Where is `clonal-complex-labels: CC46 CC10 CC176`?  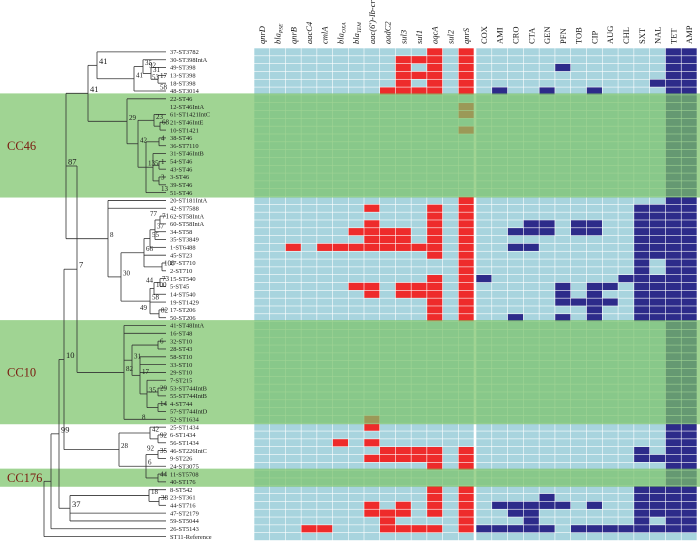 clonal-complex-labels: CC46 CC10 CC176 is located at coordinates (24, 312).